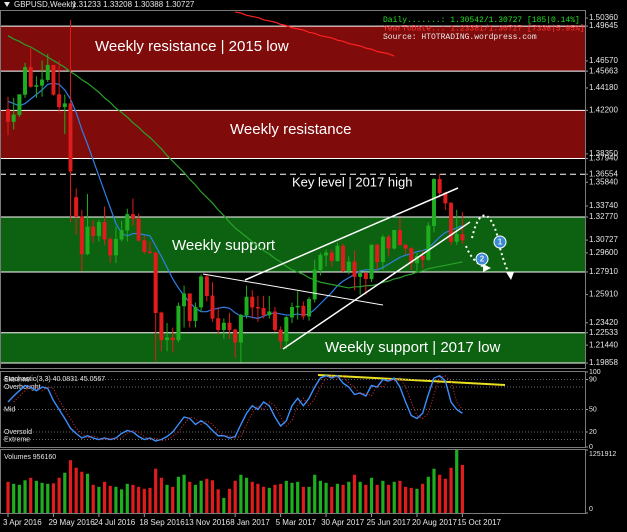 This screenshot has height=532, width=627. What do you see at coordinates (603, 109) in the screenshot?
I see `y-tick-label: 1.42200` at bounding box center [603, 109].